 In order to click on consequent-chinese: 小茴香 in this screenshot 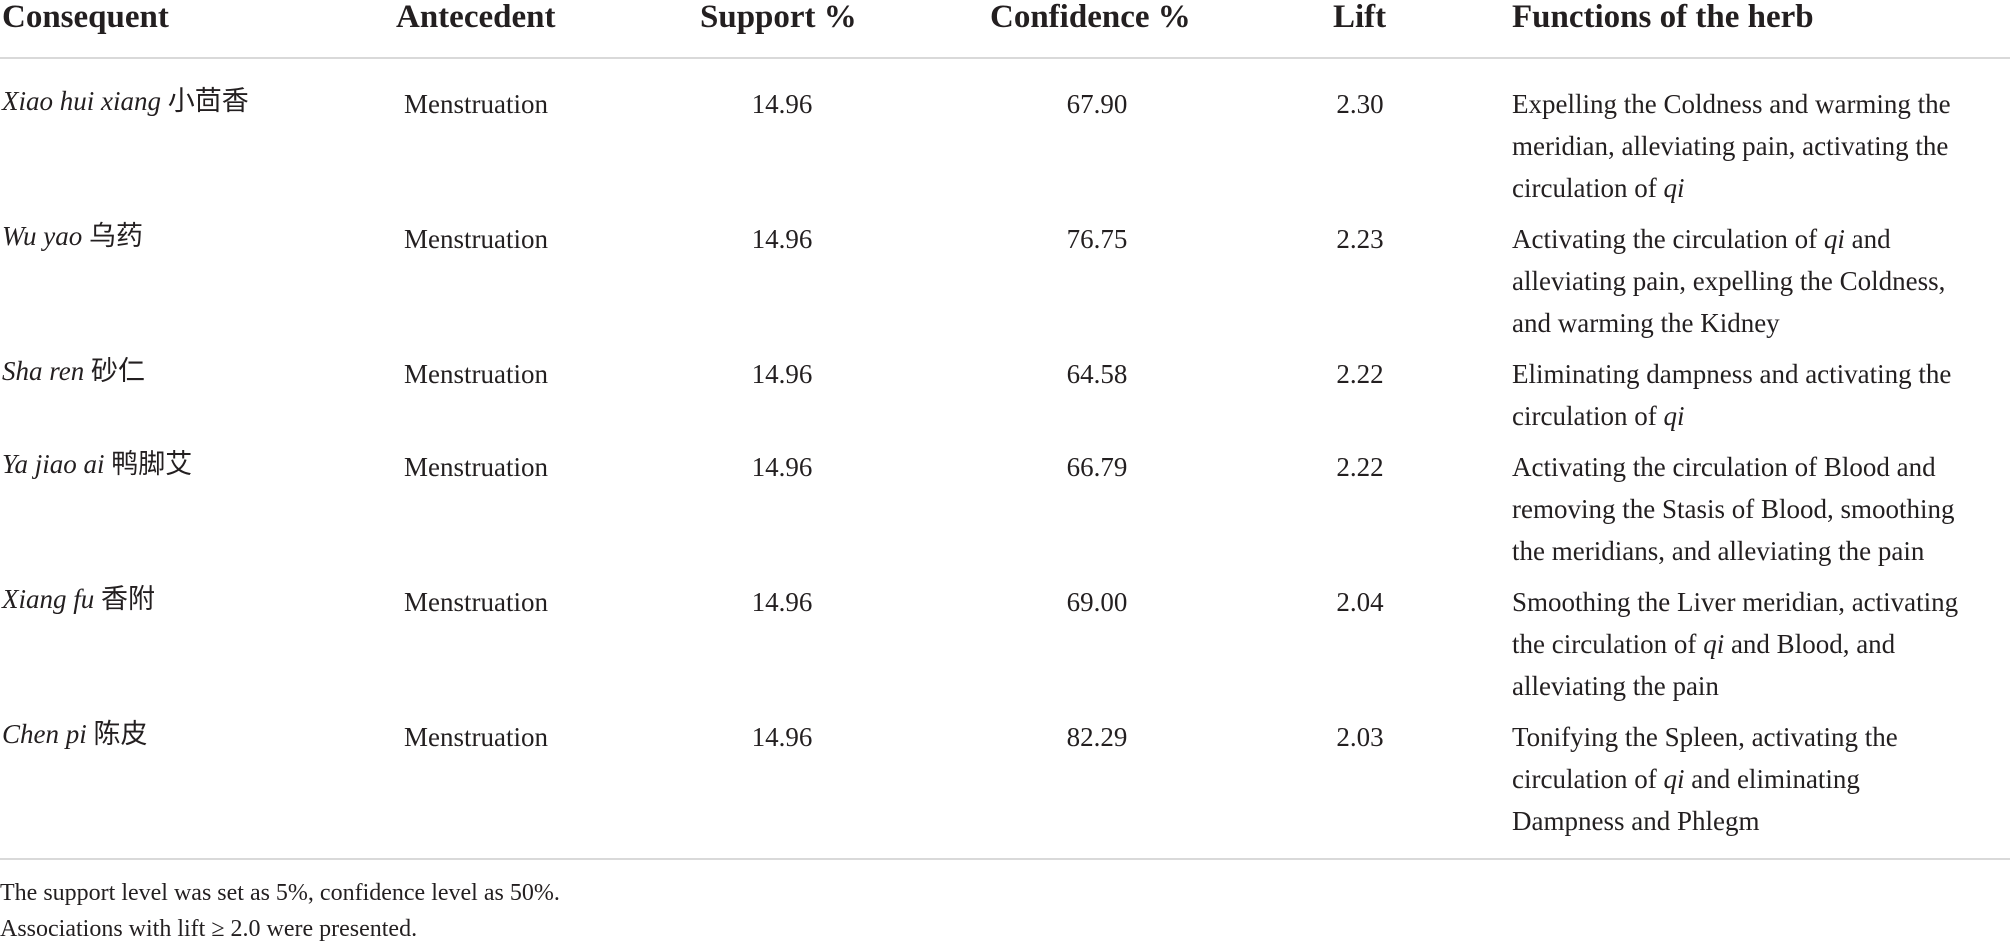, I will do `click(208, 101)`.